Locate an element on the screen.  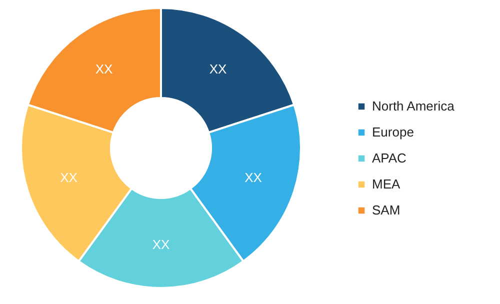
legend-label: APAC is located at coordinates (389, 158).